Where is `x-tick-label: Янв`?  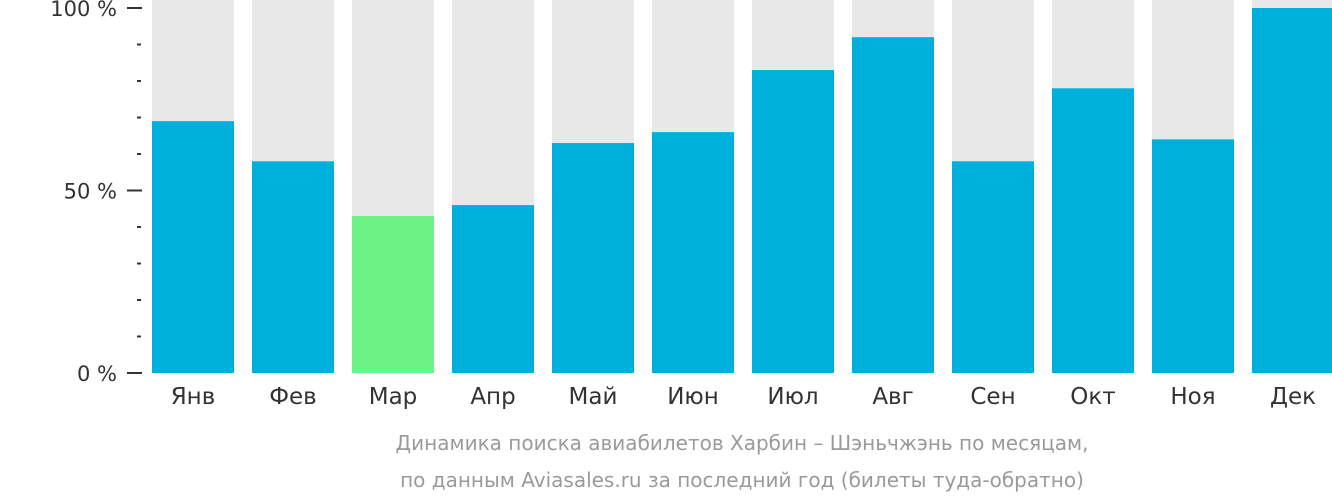 x-tick-label: Янв is located at coordinates (193, 397).